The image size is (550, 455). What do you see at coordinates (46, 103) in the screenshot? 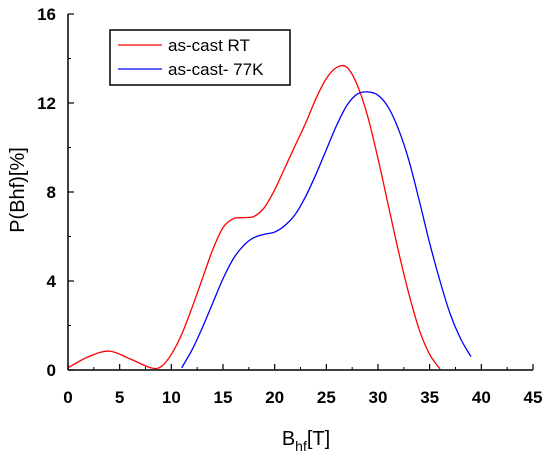
I see `y-tick-label: 12` at bounding box center [46, 103].